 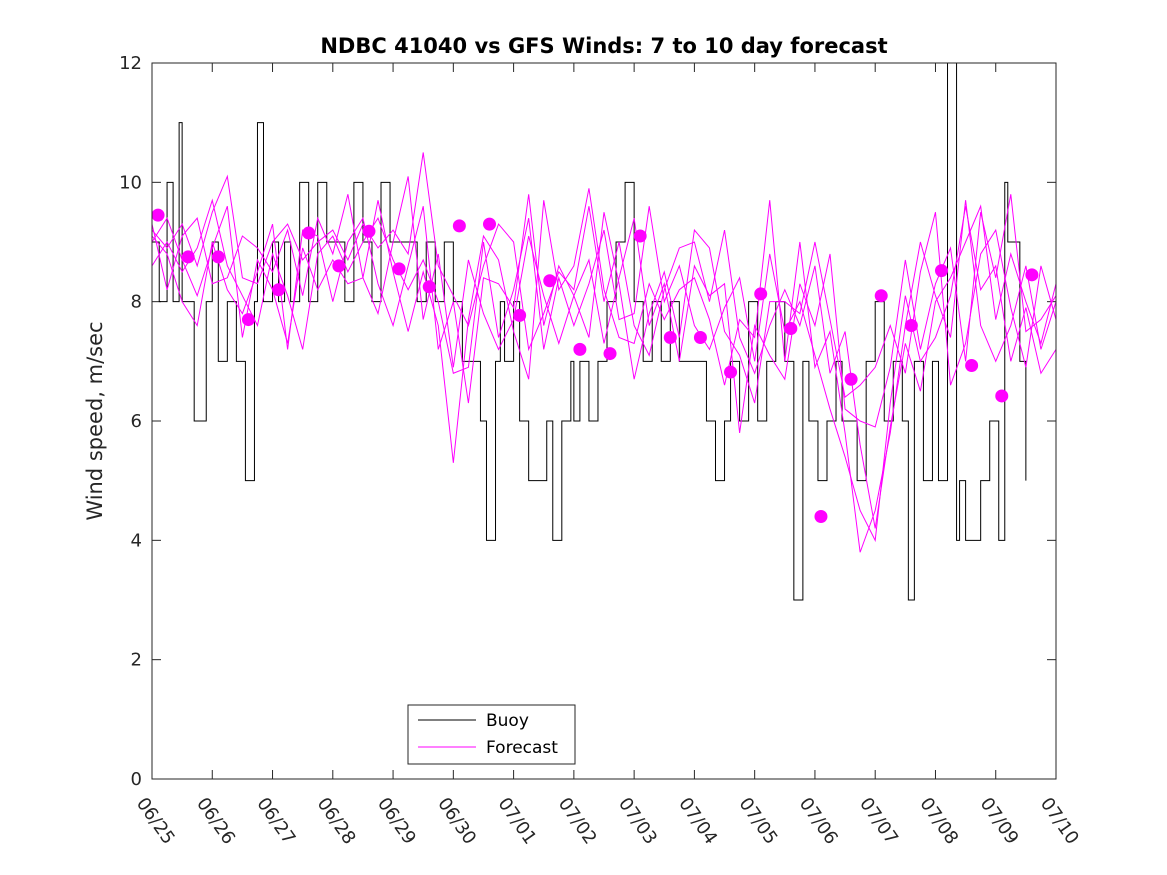 What do you see at coordinates (336, 821) in the screenshot?
I see `x-tick-label: 06/28` at bounding box center [336, 821].